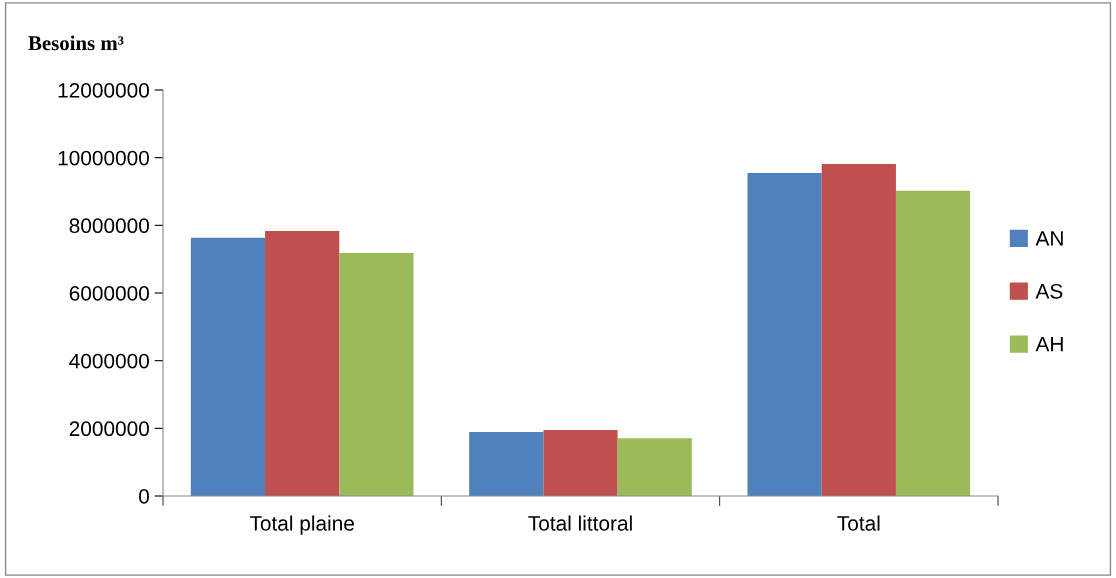  Describe the element at coordinates (1049, 344) in the screenshot. I see `legend-label: AH` at that location.